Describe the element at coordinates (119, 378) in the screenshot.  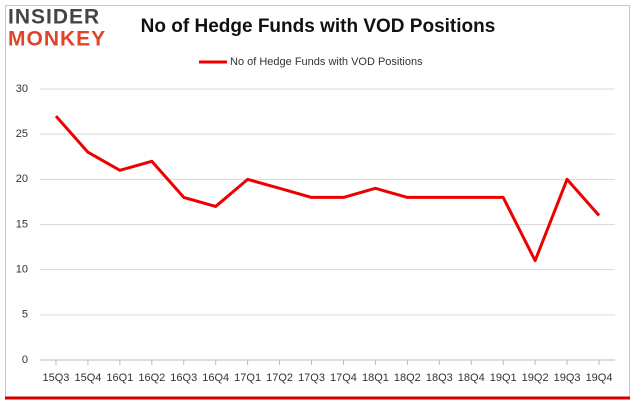
I see `x-tick-label: 16Q1` at that location.